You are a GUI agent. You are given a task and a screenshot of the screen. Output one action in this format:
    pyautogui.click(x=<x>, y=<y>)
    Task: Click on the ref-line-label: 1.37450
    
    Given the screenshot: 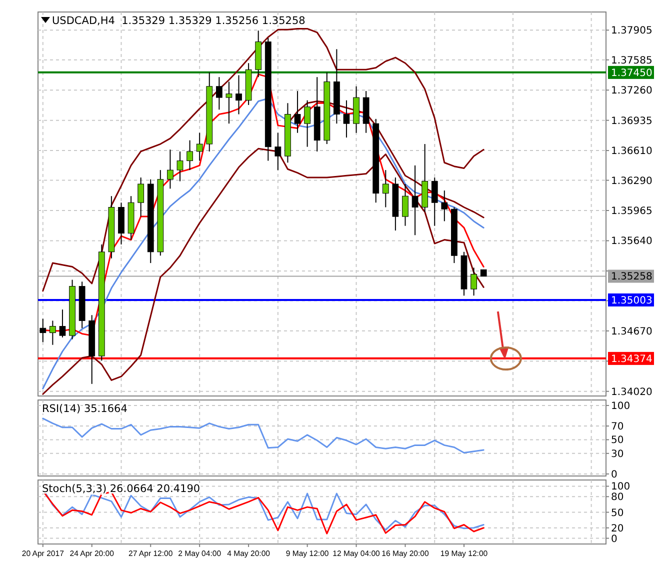 What is the action you would take?
    pyautogui.click(x=631, y=73)
    